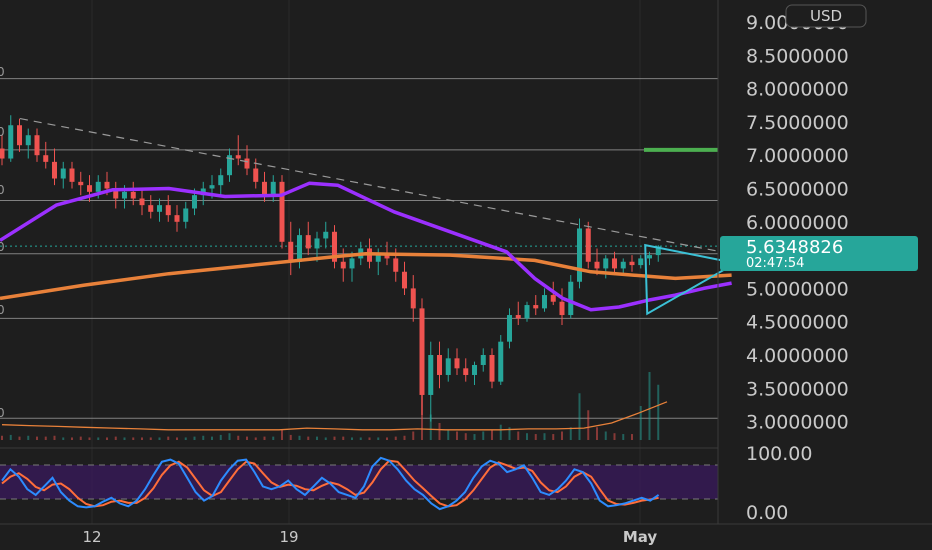  Describe the element at coordinates (779, 454) in the screenshot. I see `osc-label-100: 100.00` at that location.